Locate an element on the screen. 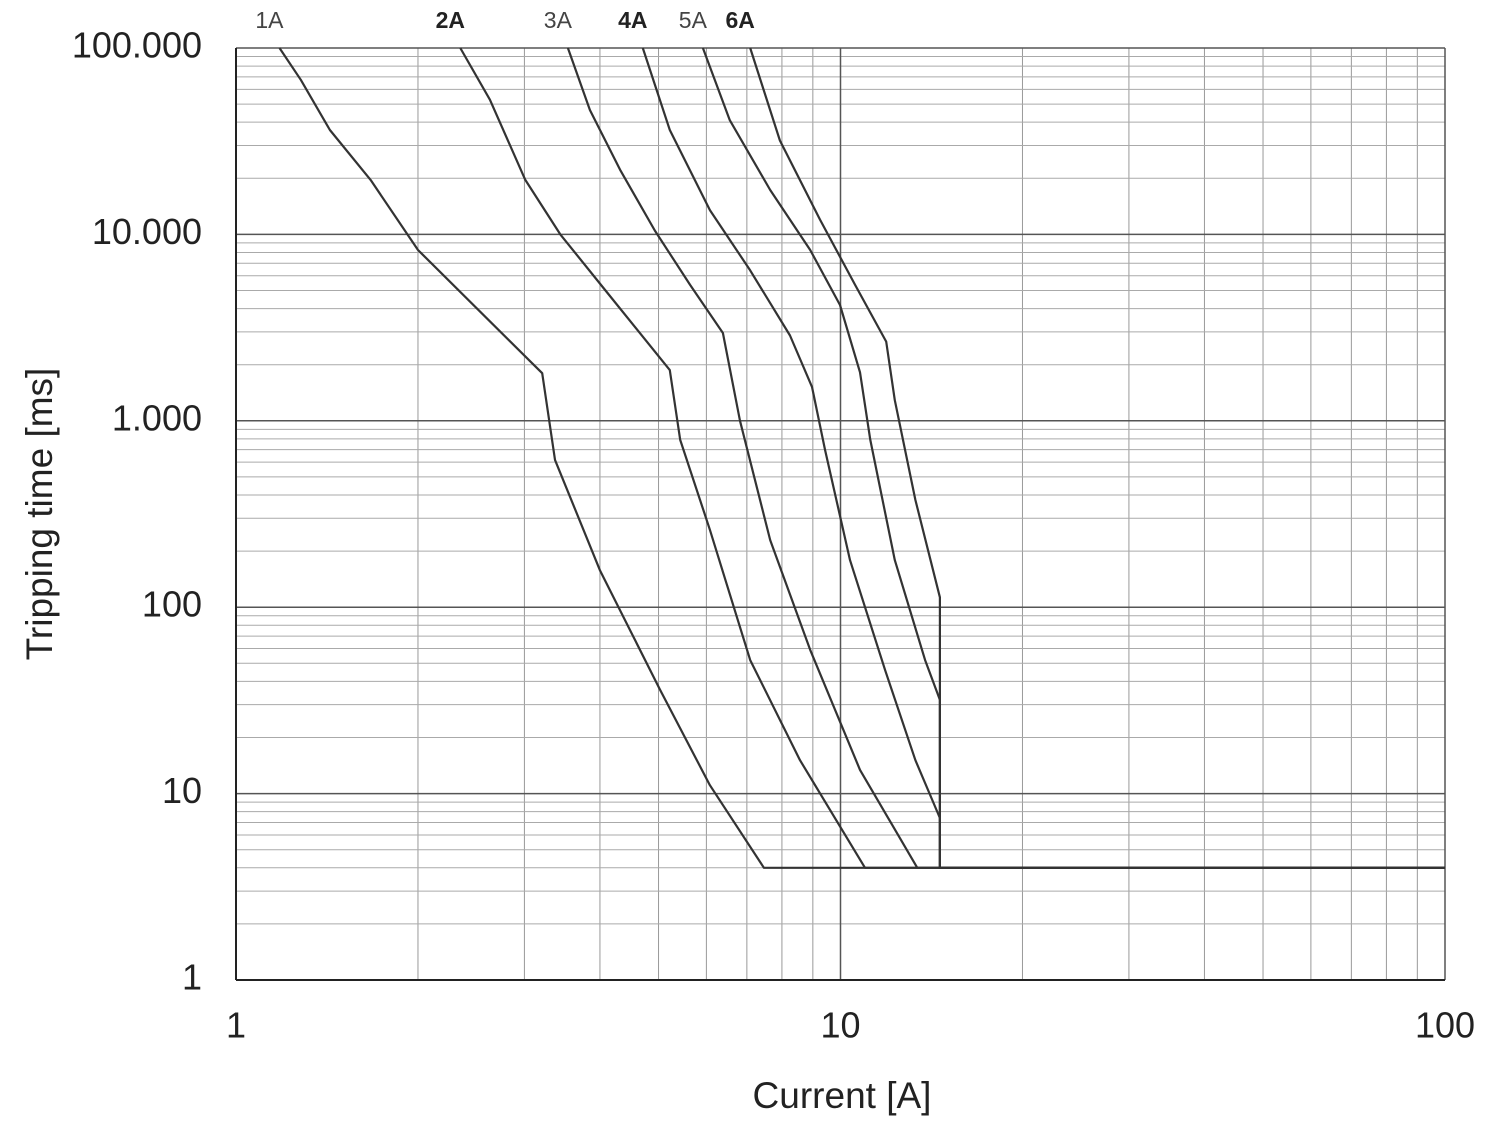  x-tick-label: 100 is located at coordinates (1445, 1025).